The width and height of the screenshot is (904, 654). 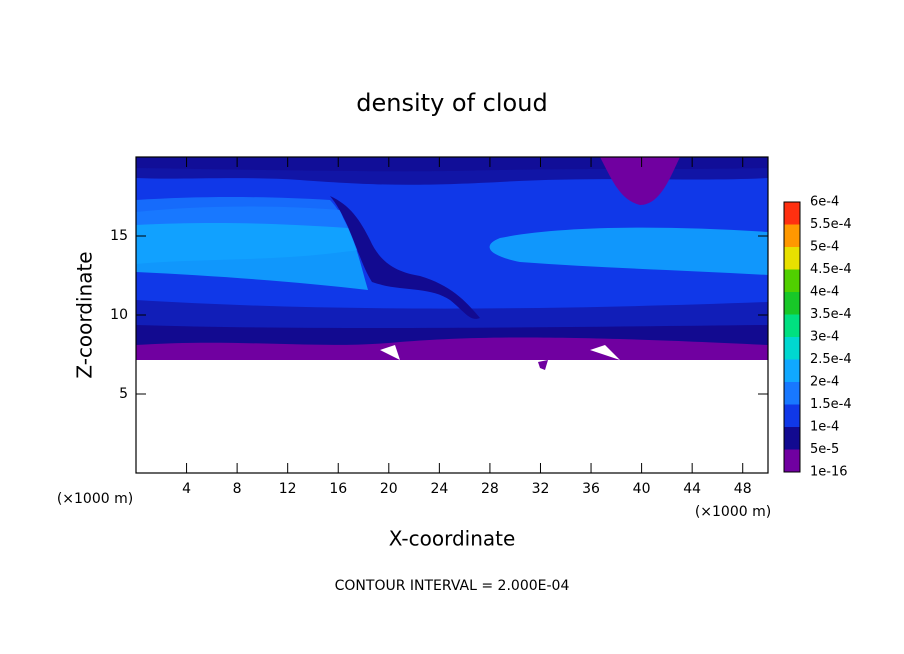 What do you see at coordinates (288, 489) in the screenshot?
I see `x-tick-label: 12` at bounding box center [288, 489].